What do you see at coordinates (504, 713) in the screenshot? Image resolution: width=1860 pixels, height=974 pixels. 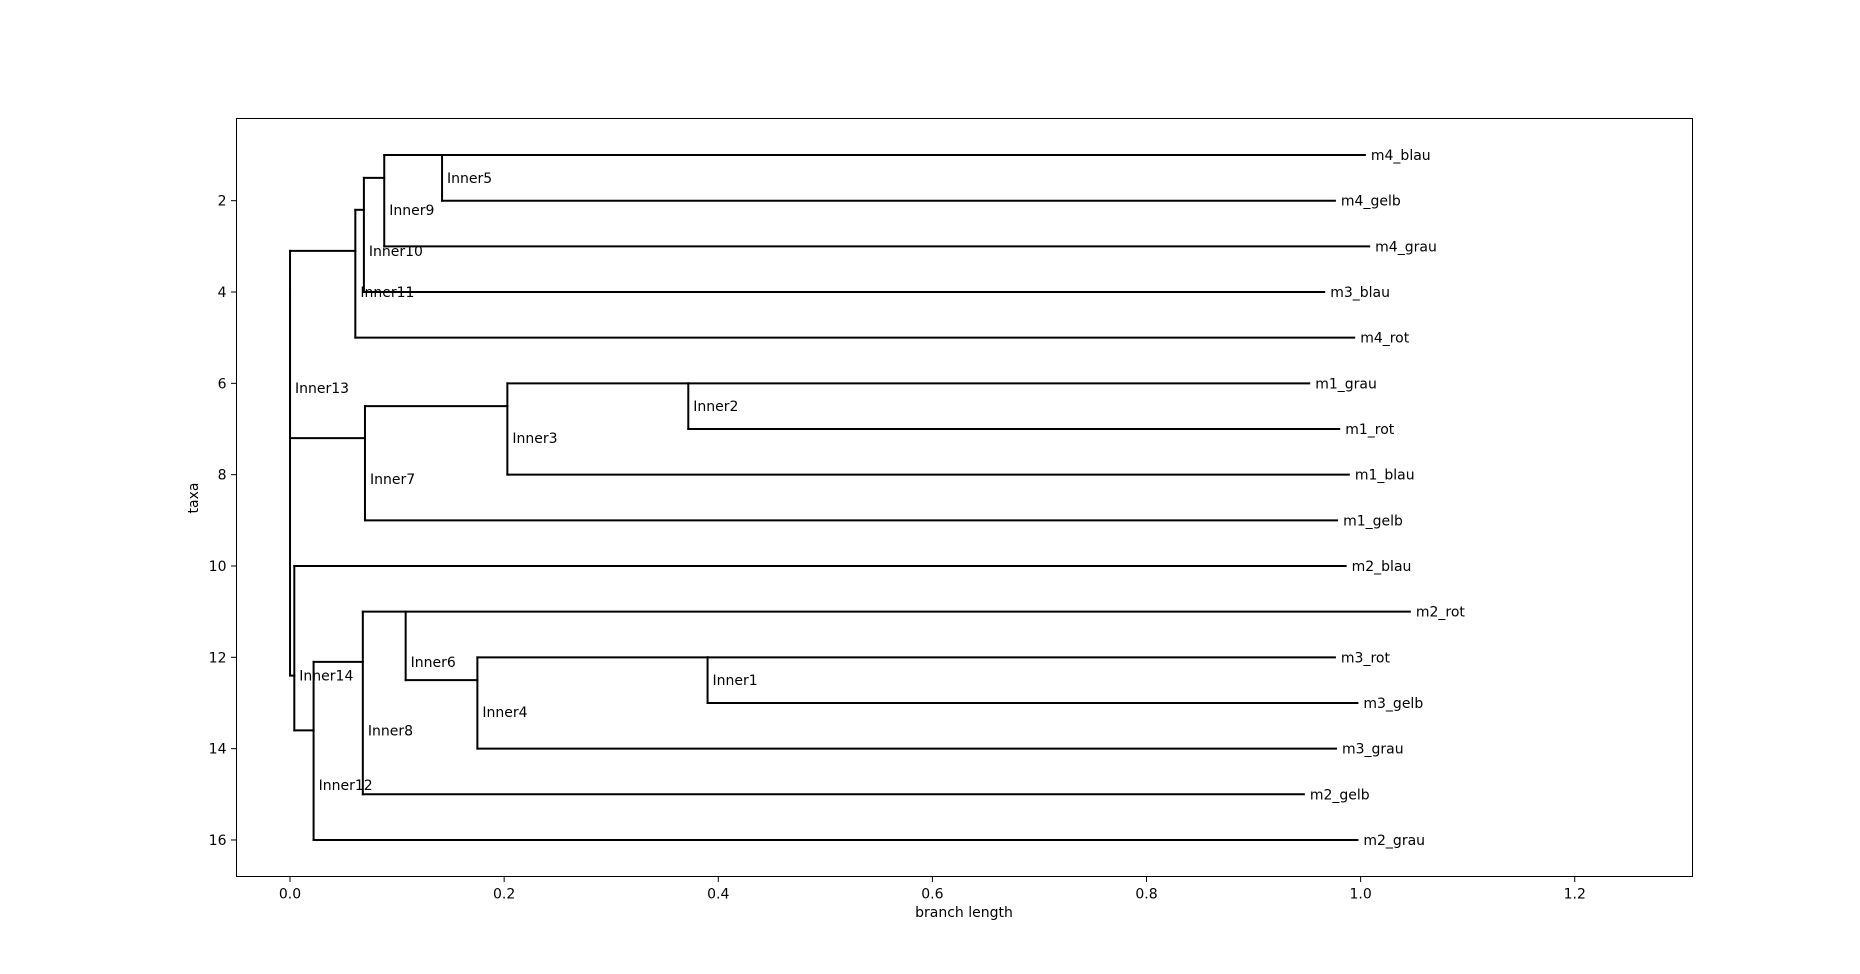 I see `clade-label-inner4: Inner4` at bounding box center [504, 713].